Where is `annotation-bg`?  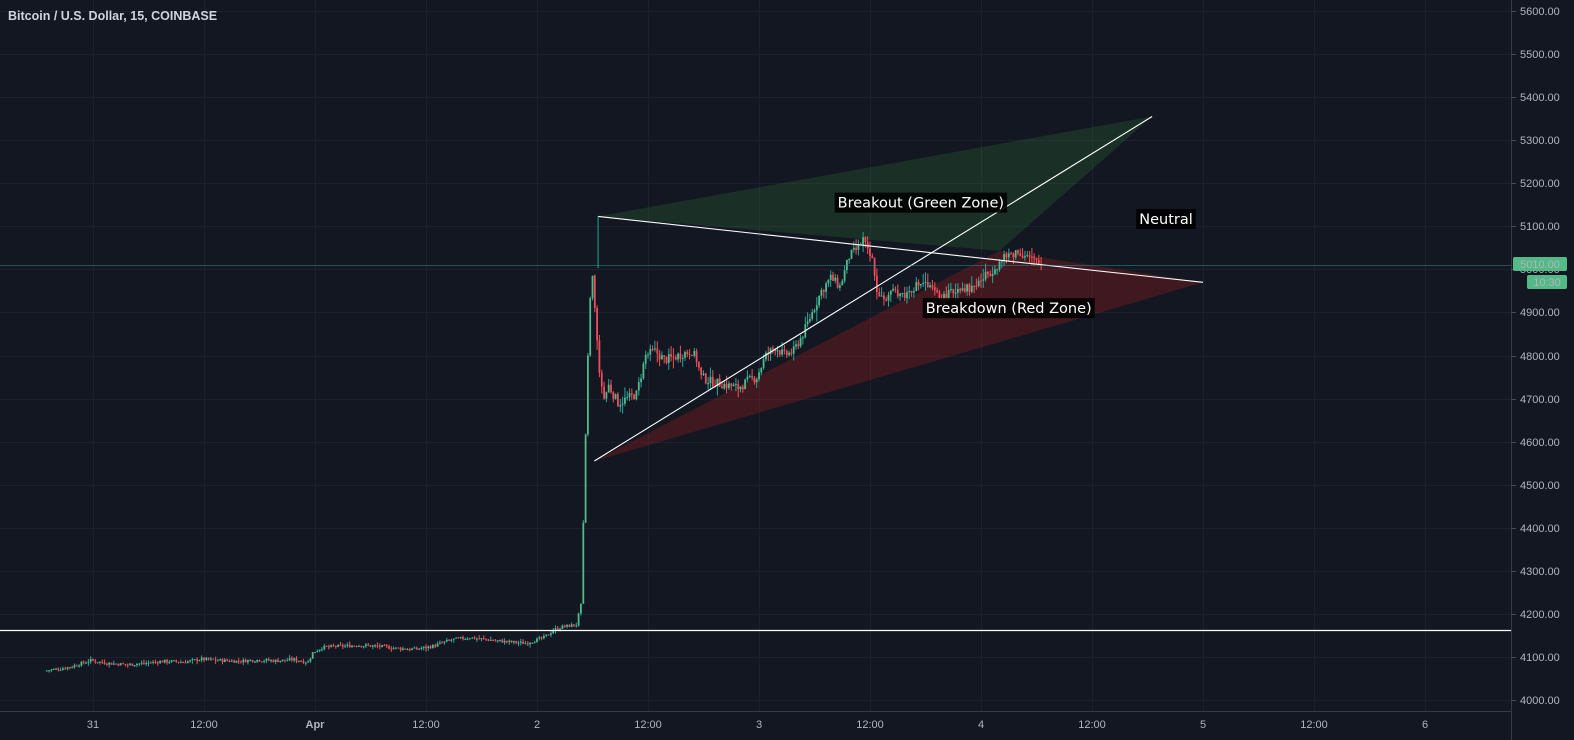
annotation-bg is located at coordinates (1008, 308).